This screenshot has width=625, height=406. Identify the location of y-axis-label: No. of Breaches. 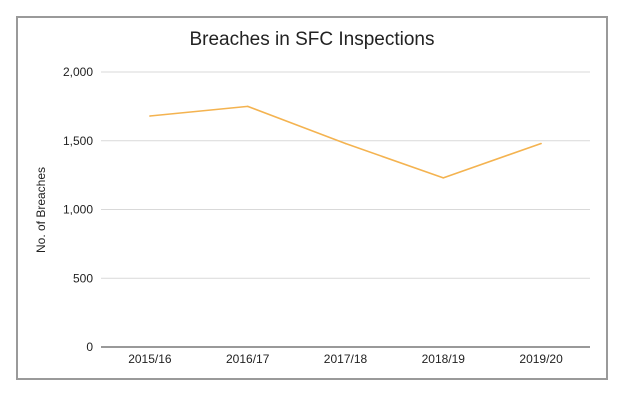
(41, 210).